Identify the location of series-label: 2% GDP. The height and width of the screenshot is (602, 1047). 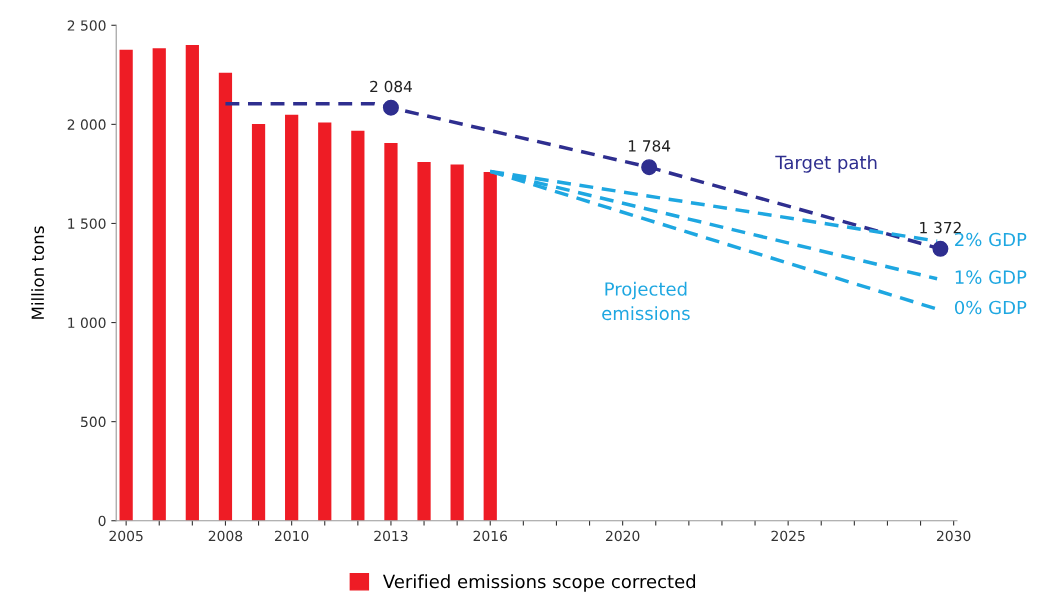
(991, 239).